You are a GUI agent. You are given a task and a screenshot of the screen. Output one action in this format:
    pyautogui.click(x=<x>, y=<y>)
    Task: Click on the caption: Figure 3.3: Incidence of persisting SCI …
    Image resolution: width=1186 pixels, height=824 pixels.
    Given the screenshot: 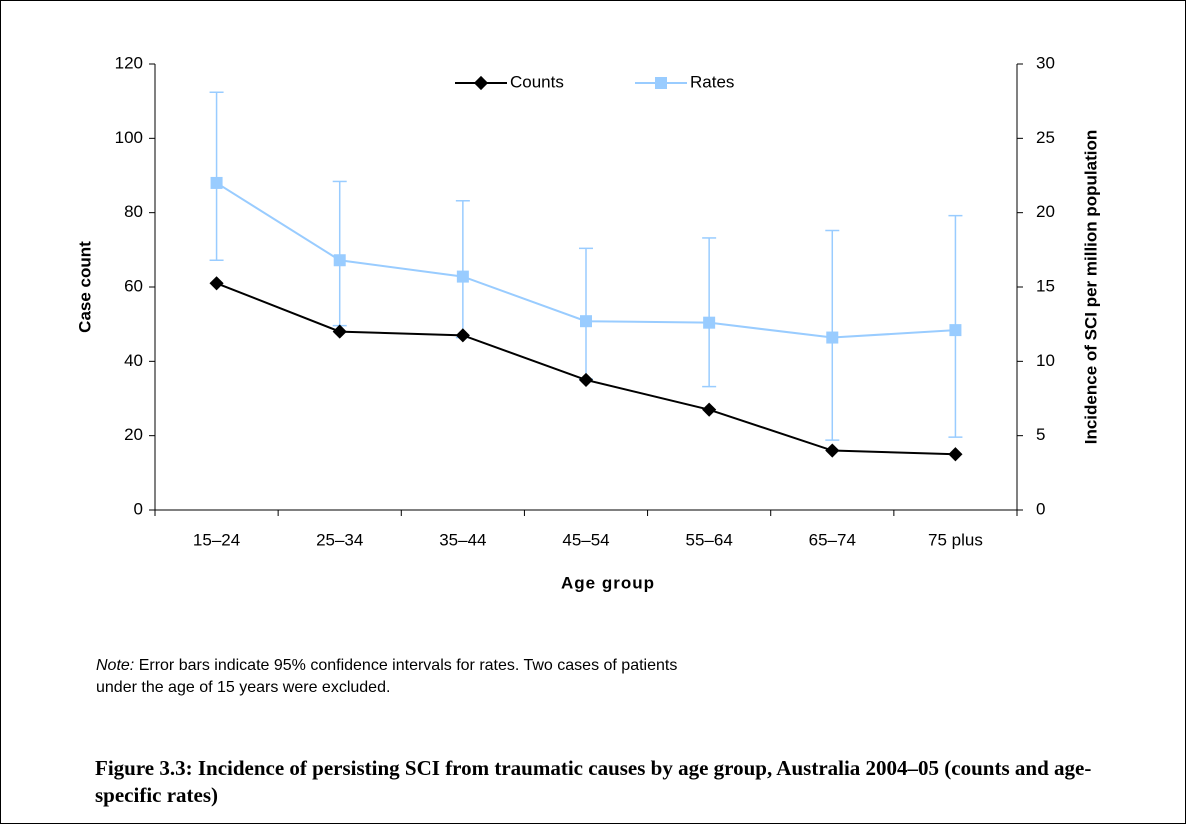 What is the action you would take?
    pyautogui.click(x=593, y=781)
    